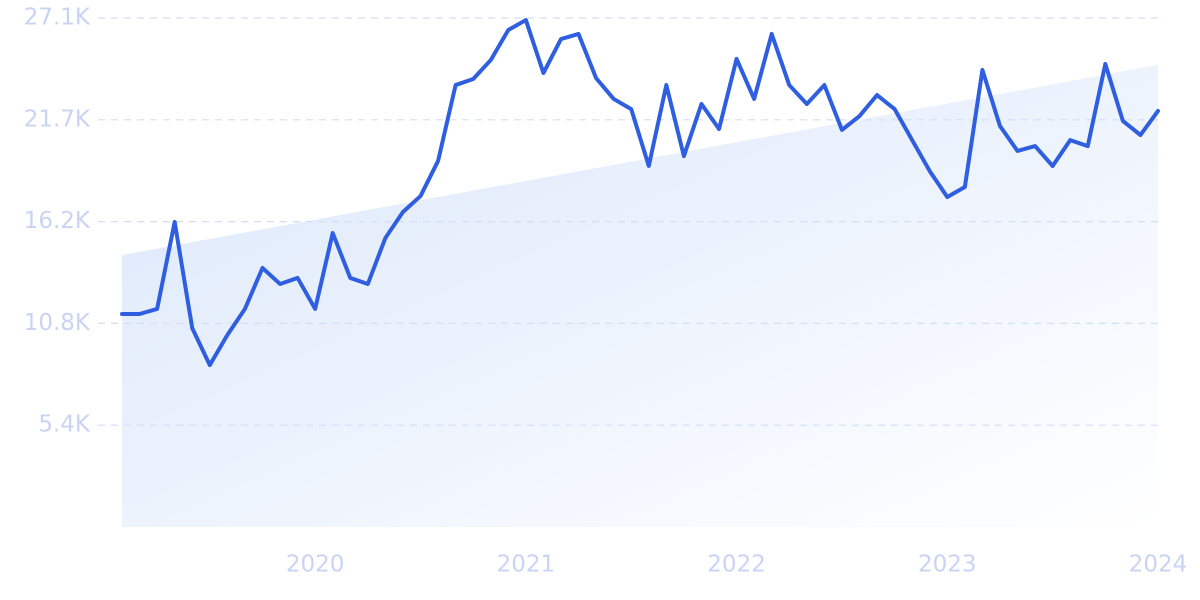 The height and width of the screenshot is (600, 1200). What do you see at coordinates (947, 565) in the screenshot?
I see `x-tick-label: 2023` at bounding box center [947, 565].